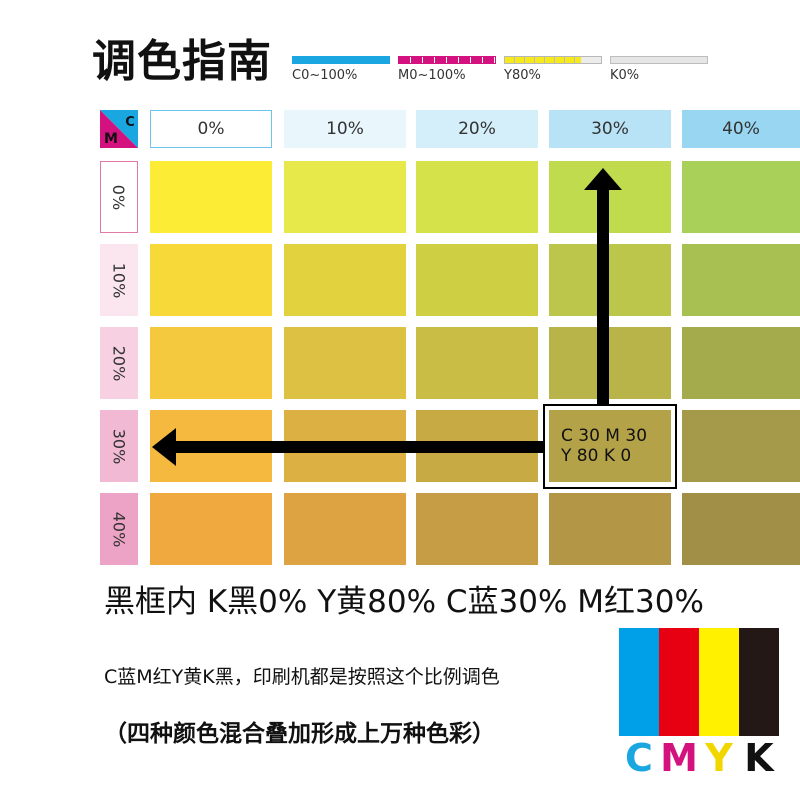 The width and height of the screenshot is (800, 800). I want to click on legend-item-y: Y80%, so click(553, 69).